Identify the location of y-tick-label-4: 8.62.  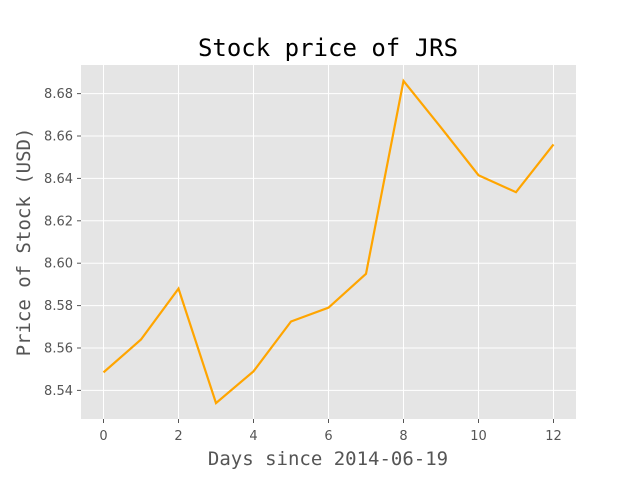
(58, 221).